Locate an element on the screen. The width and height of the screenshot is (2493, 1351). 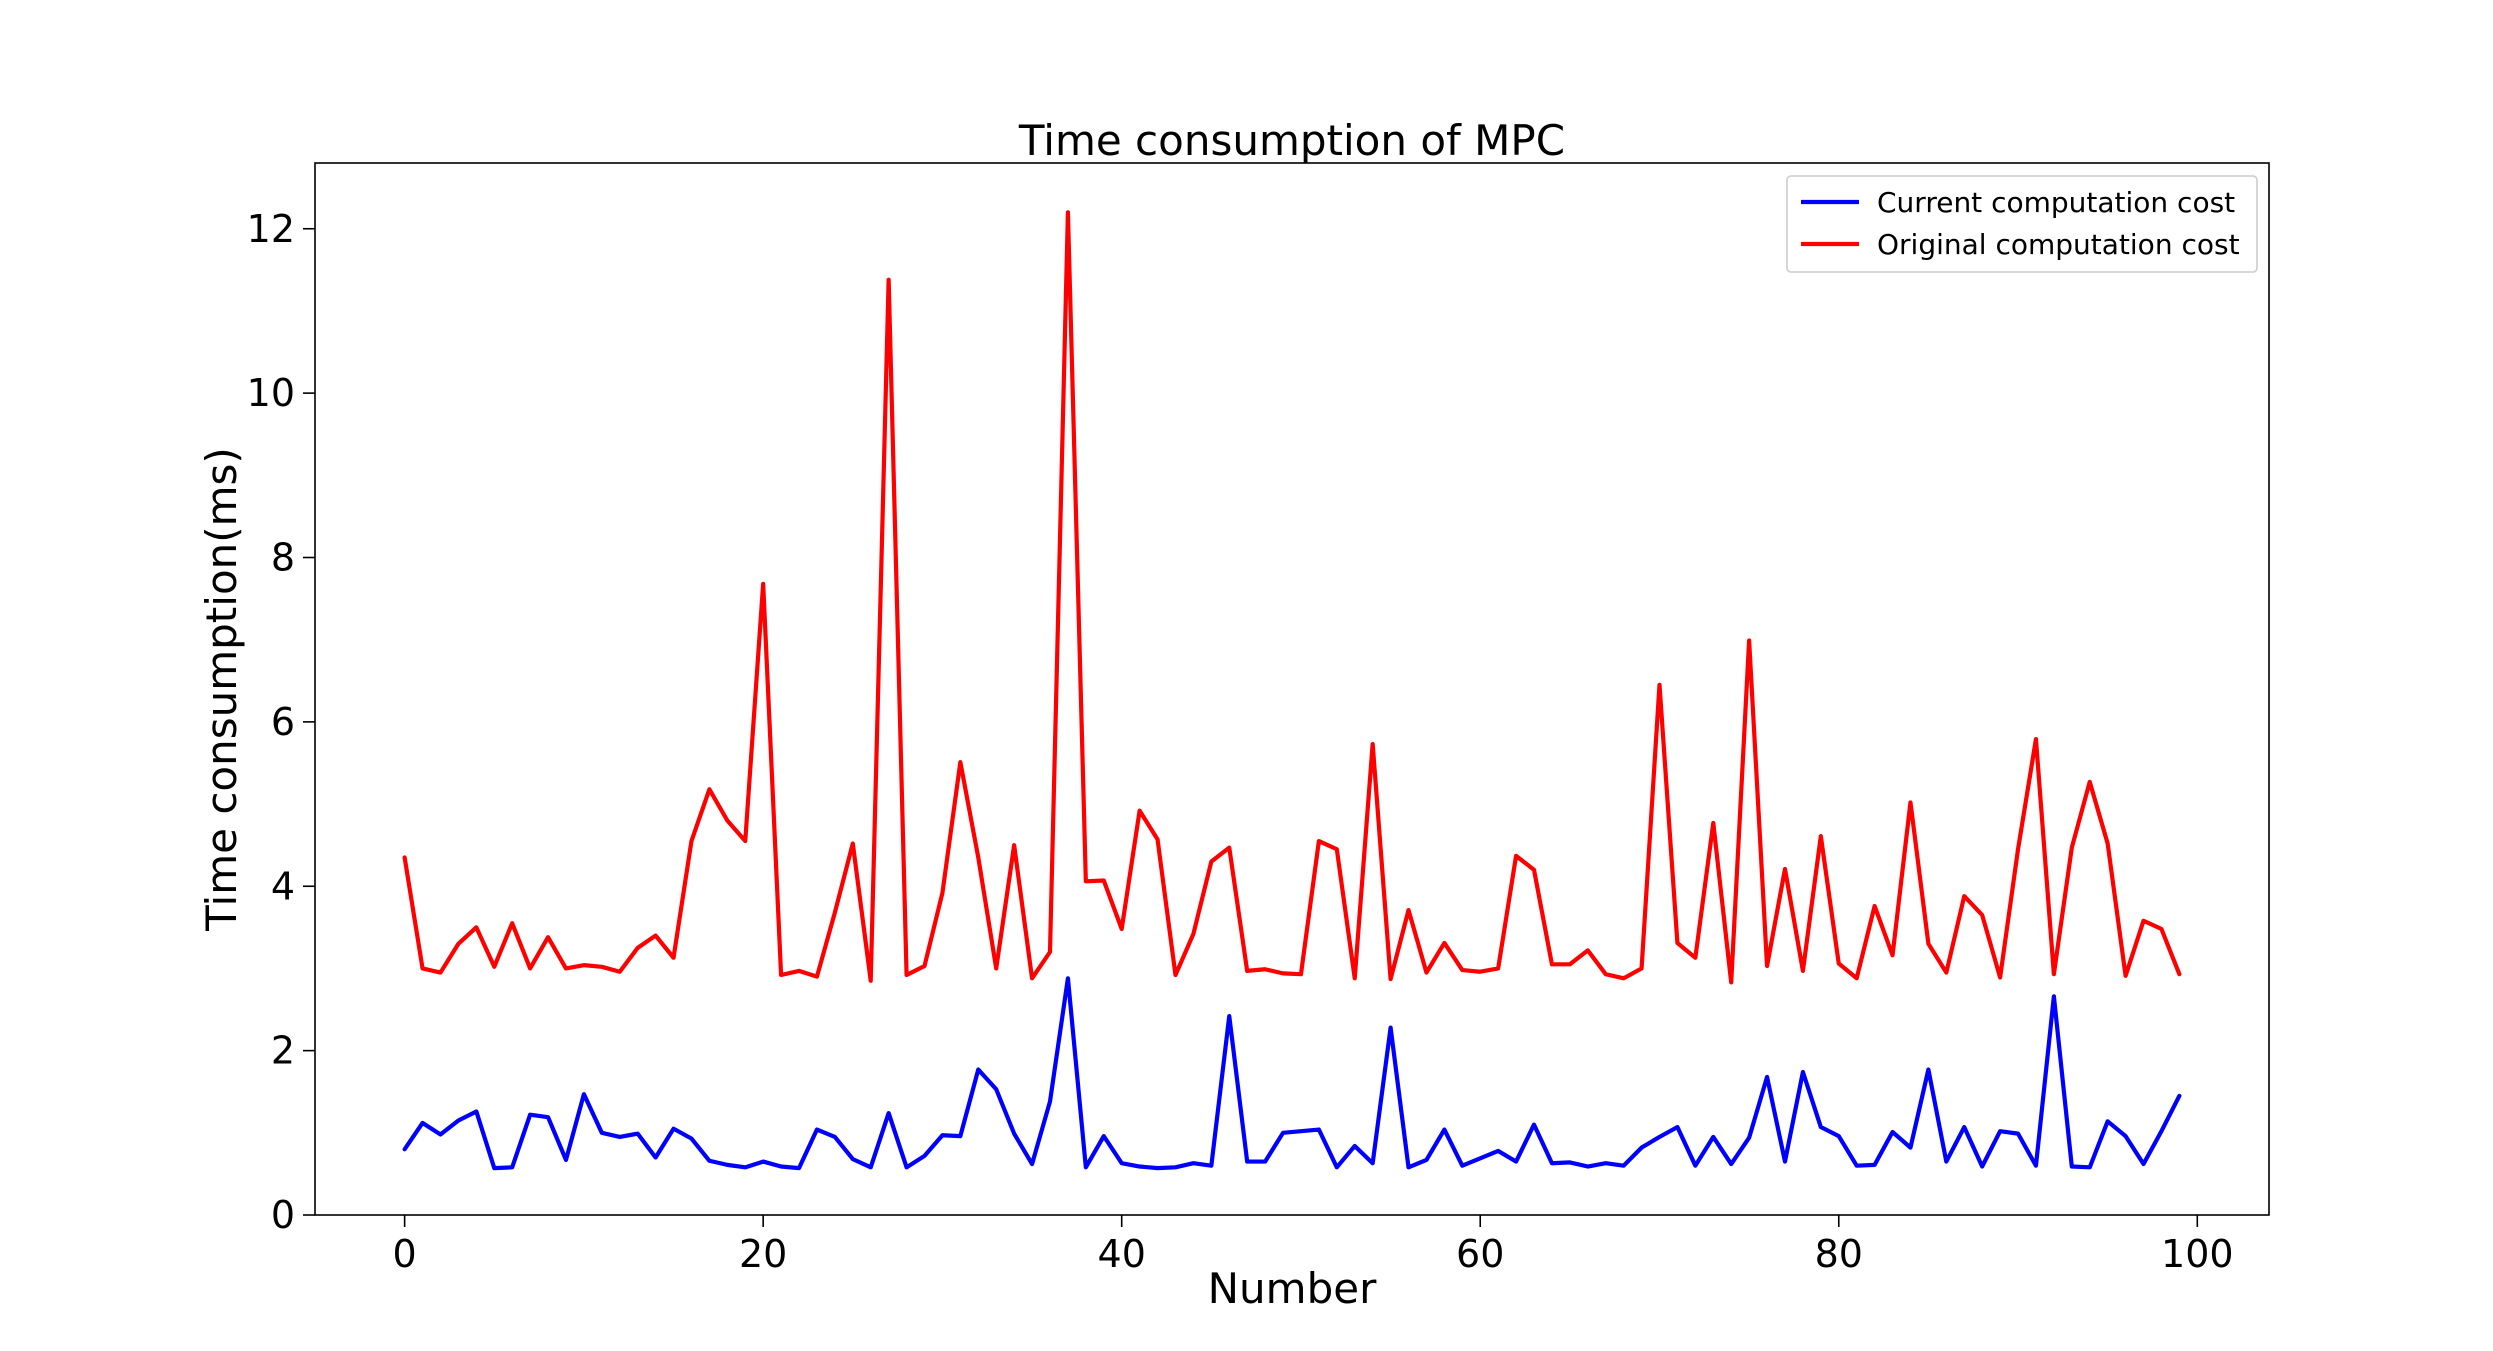
x-tick-label: 100 is located at coordinates (2197, 1254).